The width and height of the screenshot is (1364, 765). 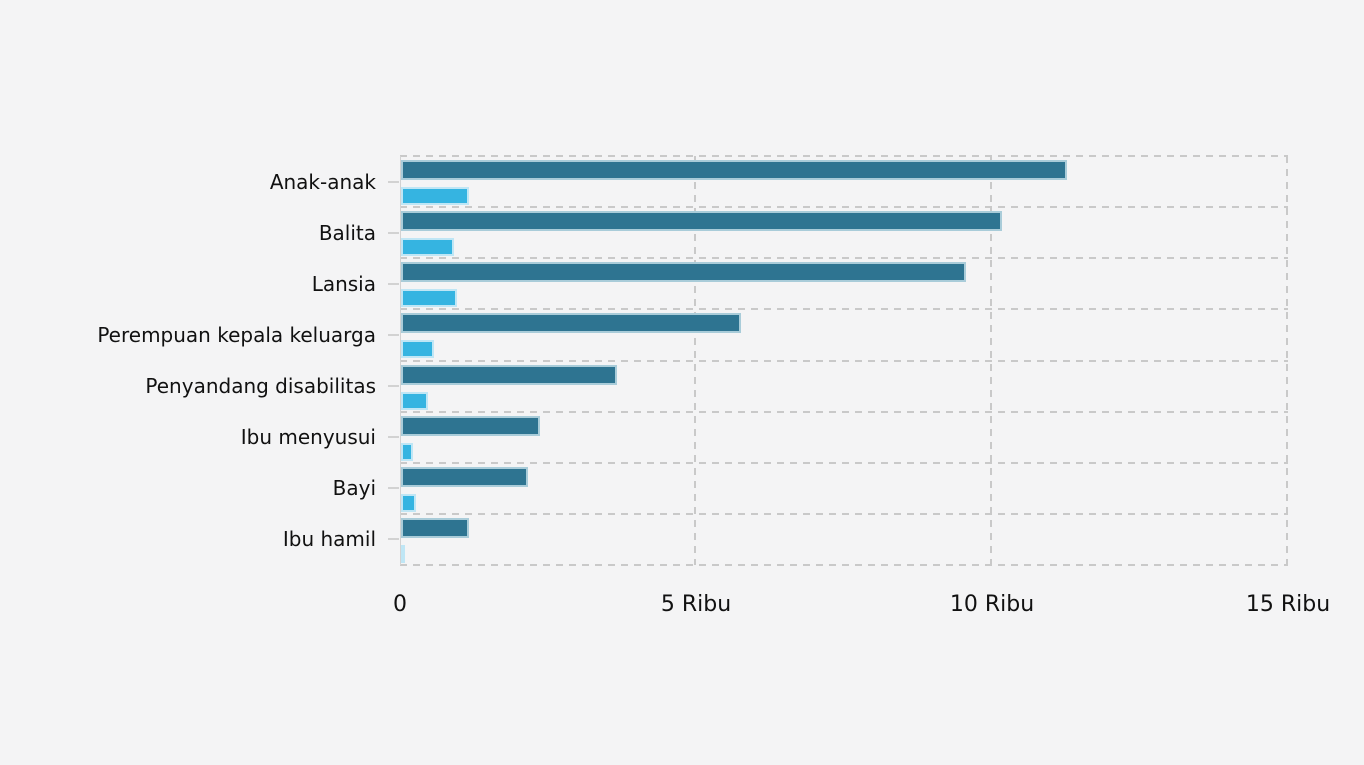 What do you see at coordinates (329, 539) in the screenshot?
I see `category-label: Ibu hamil` at bounding box center [329, 539].